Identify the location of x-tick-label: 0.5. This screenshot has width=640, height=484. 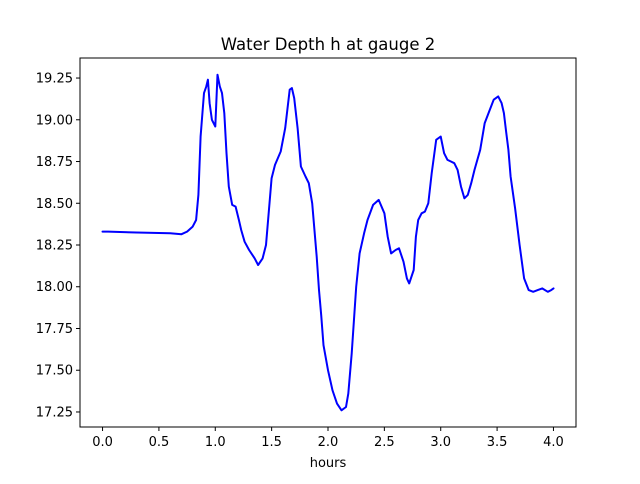
(159, 442).